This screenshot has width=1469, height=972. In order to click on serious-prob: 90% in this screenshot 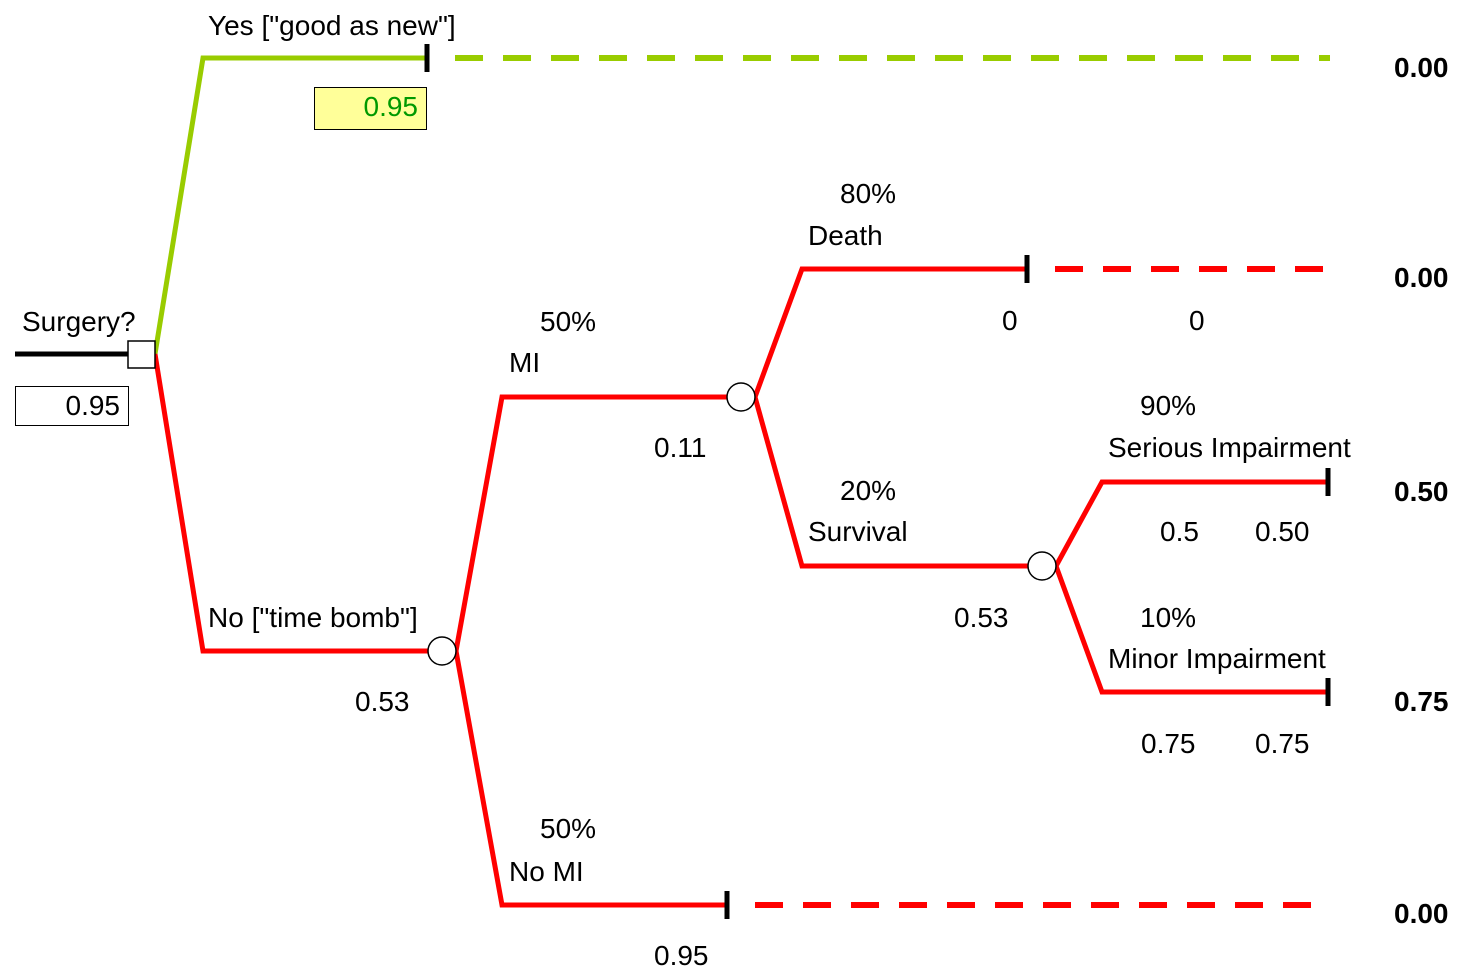, I will do `click(1168, 405)`.